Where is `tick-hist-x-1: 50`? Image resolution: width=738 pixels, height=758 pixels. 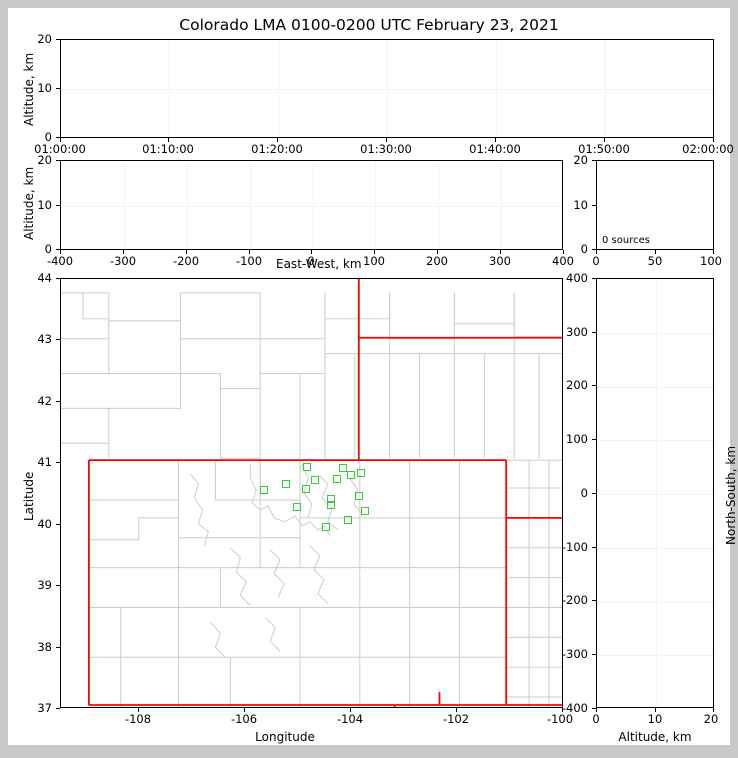 tick-hist-x-1: 50 is located at coordinates (655, 261).